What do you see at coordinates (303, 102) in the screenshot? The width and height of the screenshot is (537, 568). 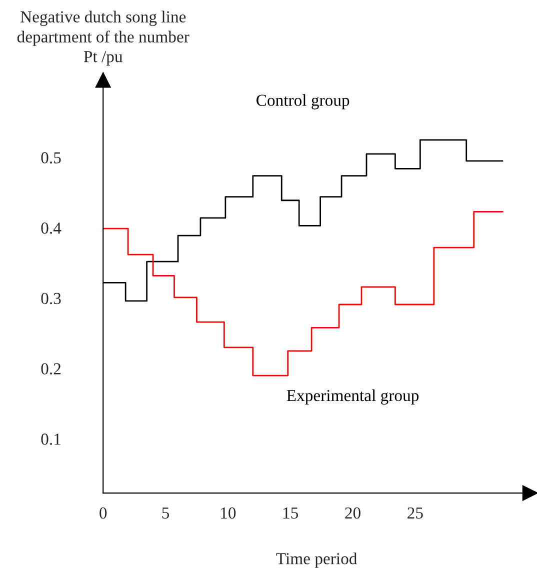 I see `text: Control group` at bounding box center [303, 102].